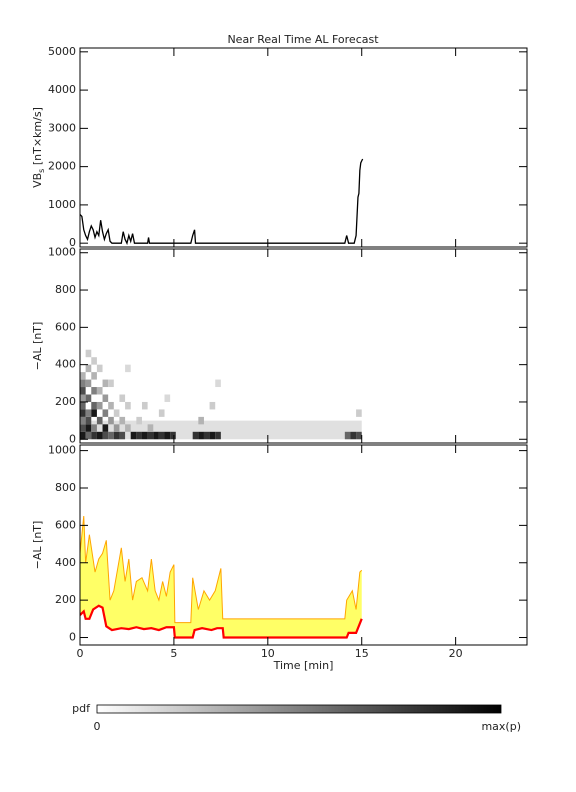 Image resolution: width=576 pixels, height=792 pixels. Describe the element at coordinates (37, 180) in the screenshot. I see `y-label-main: VB` at that location.